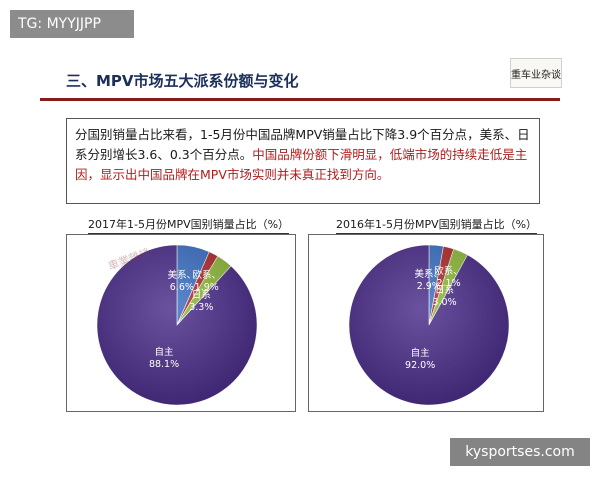 The width and height of the screenshot is (600, 480). I want to click on pie-label-value: 92.0%, so click(420, 365).